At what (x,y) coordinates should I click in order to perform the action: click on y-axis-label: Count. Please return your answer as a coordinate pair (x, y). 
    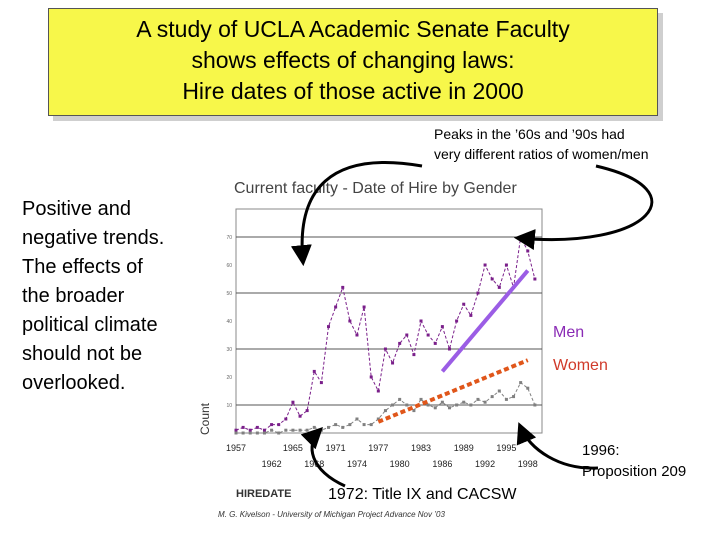
    Looking at the image, I should click on (205, 418).